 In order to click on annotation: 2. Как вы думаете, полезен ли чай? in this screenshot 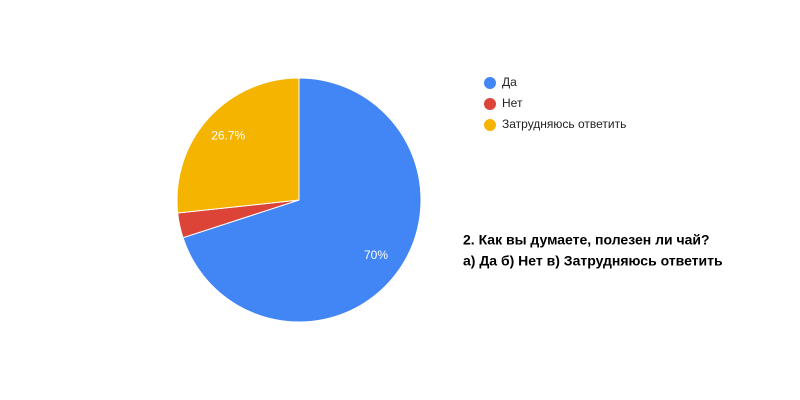, I will do `click(586, 240)`.